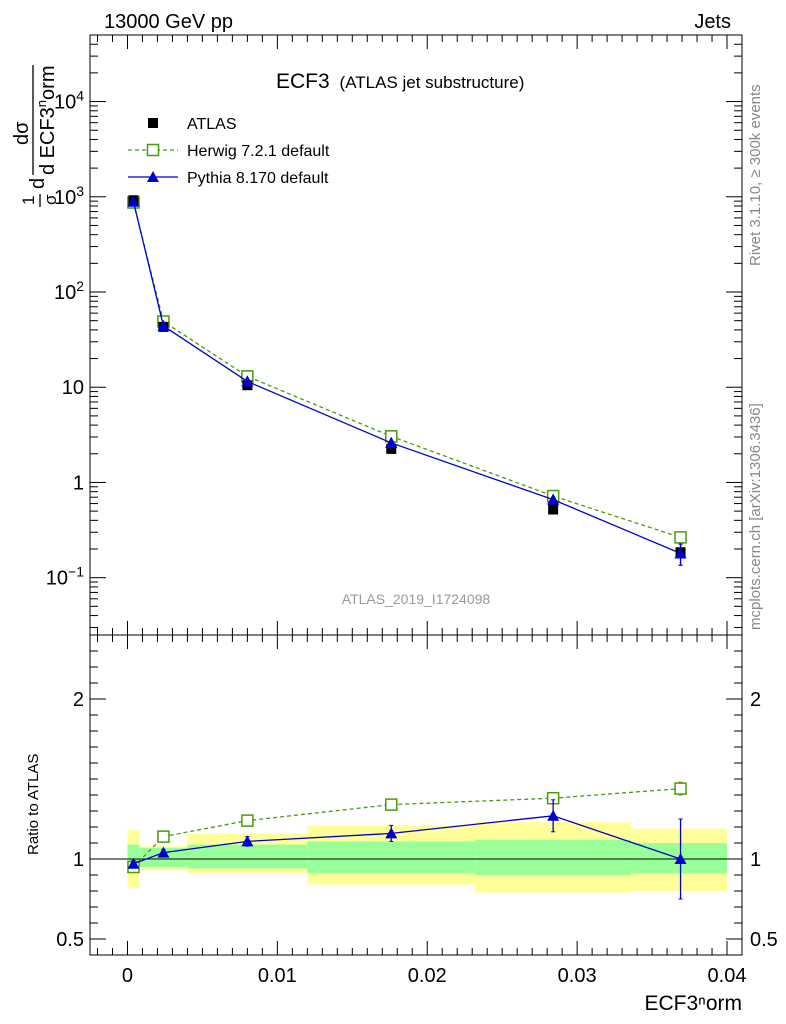 The height and width of the screenshot is (1024, 786). I want to click on chart-subtitle: (ATLAS jet substructure), so click(432, 82).